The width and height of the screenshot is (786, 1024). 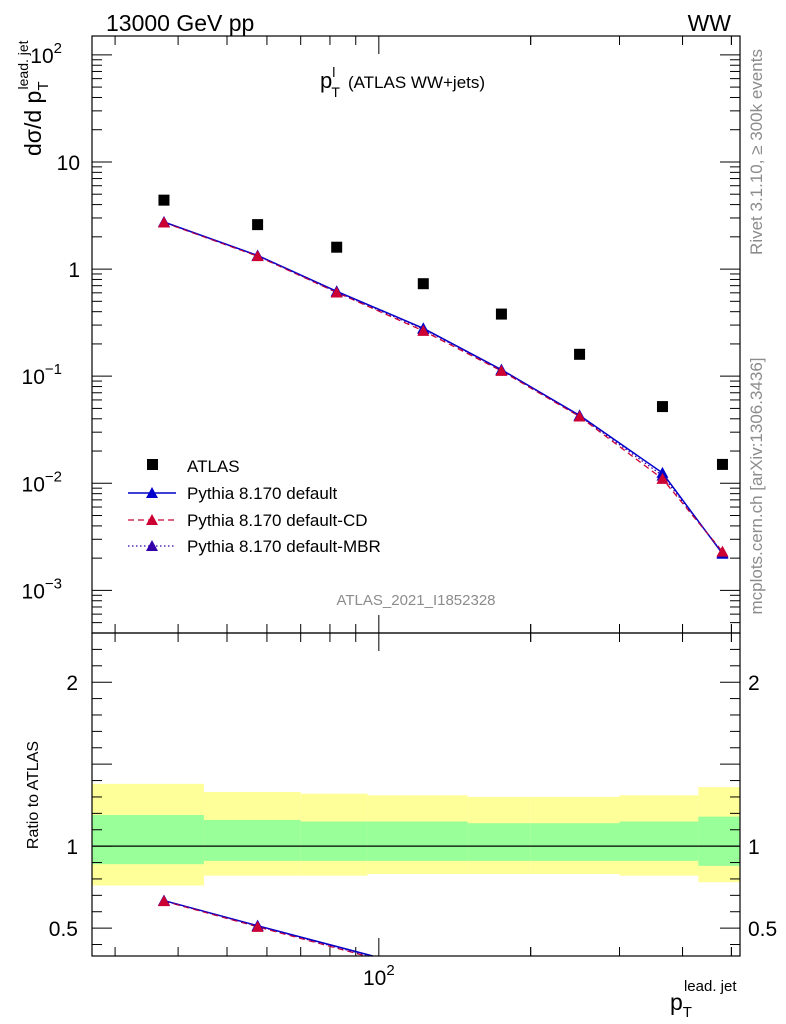 What do you see at coordinates (710, 23) in the screenshot?
I see `process-label: WW` at bounding box center [710, 23].